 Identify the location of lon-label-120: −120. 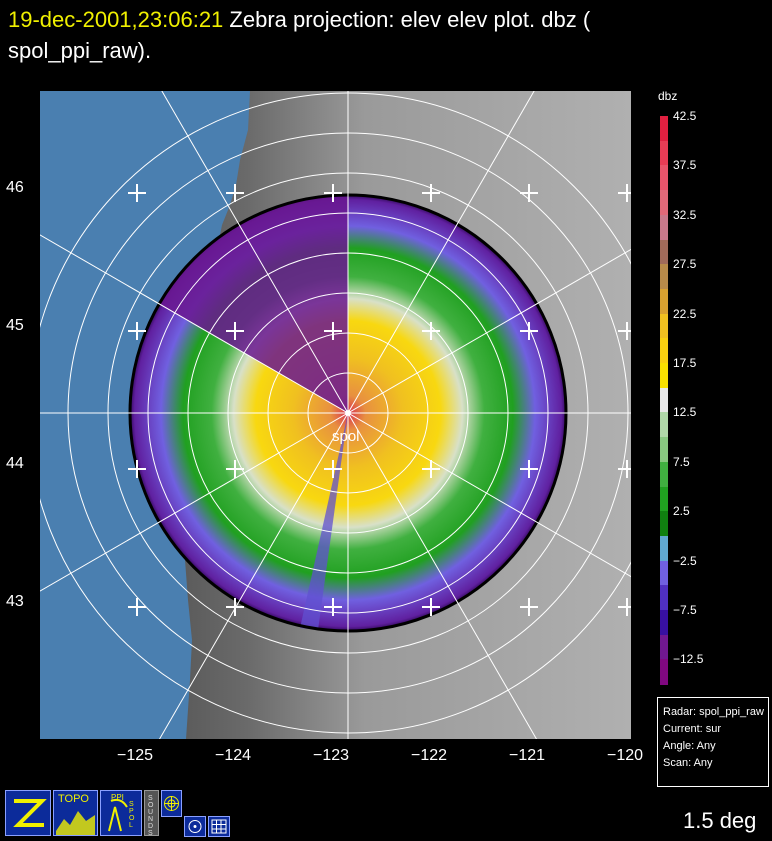
(625, 755).